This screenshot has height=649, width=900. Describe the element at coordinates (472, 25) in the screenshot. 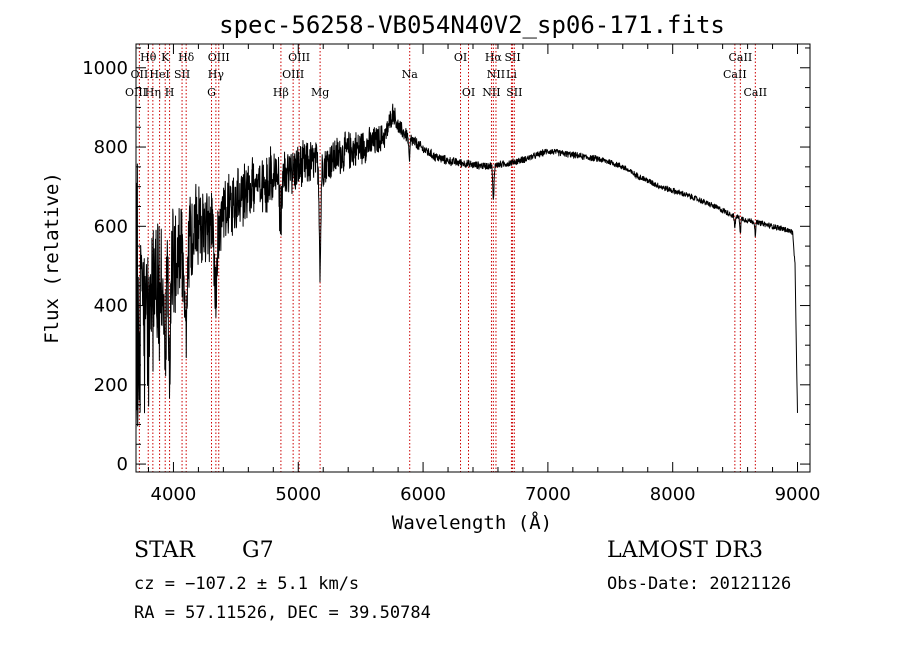

I see `chart-title: spec-56258-VB054N40V2_sp06-171.fits` at that location.